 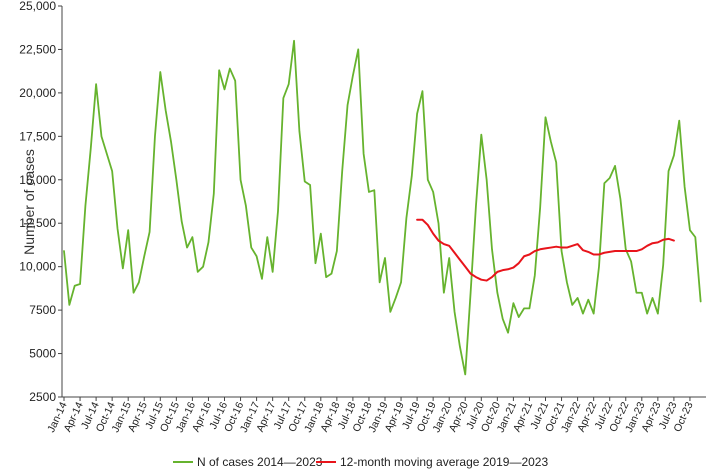 I want to click on y-tick-label: 22,500, so click(x=37, y=49).